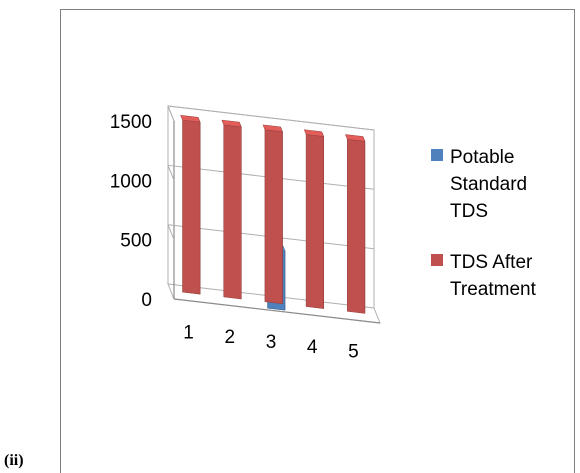 The height and width of the screenshot is (473, 580). I want to click on legend-label: TDS After, so click(491, 262).